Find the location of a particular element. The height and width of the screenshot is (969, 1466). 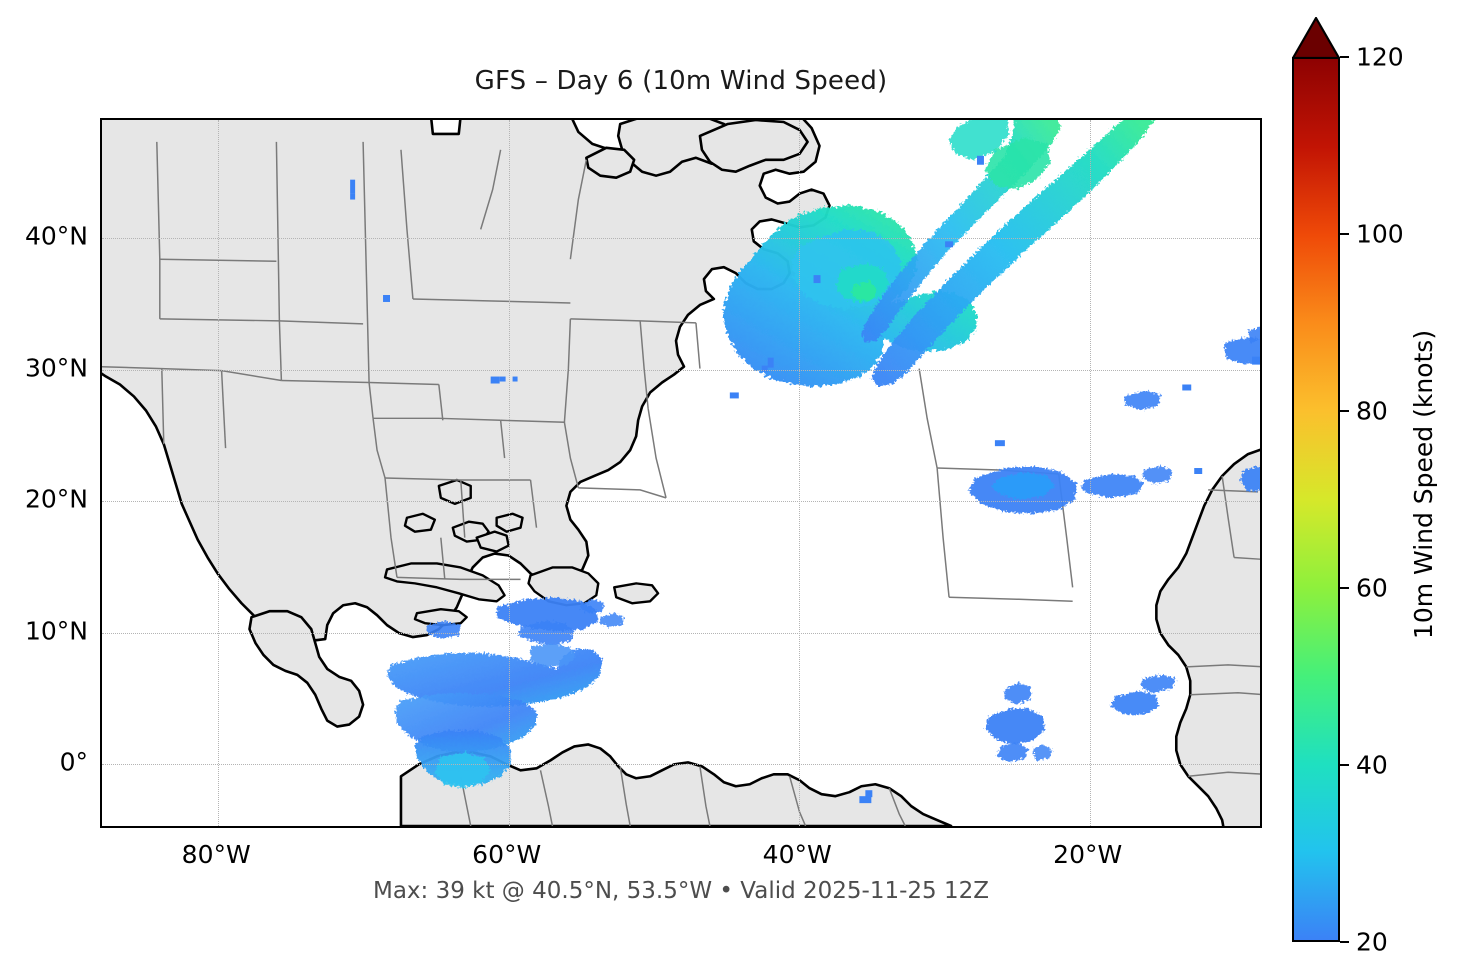

ytick-label-20n: 20°N is located at coordinates (56, 499).